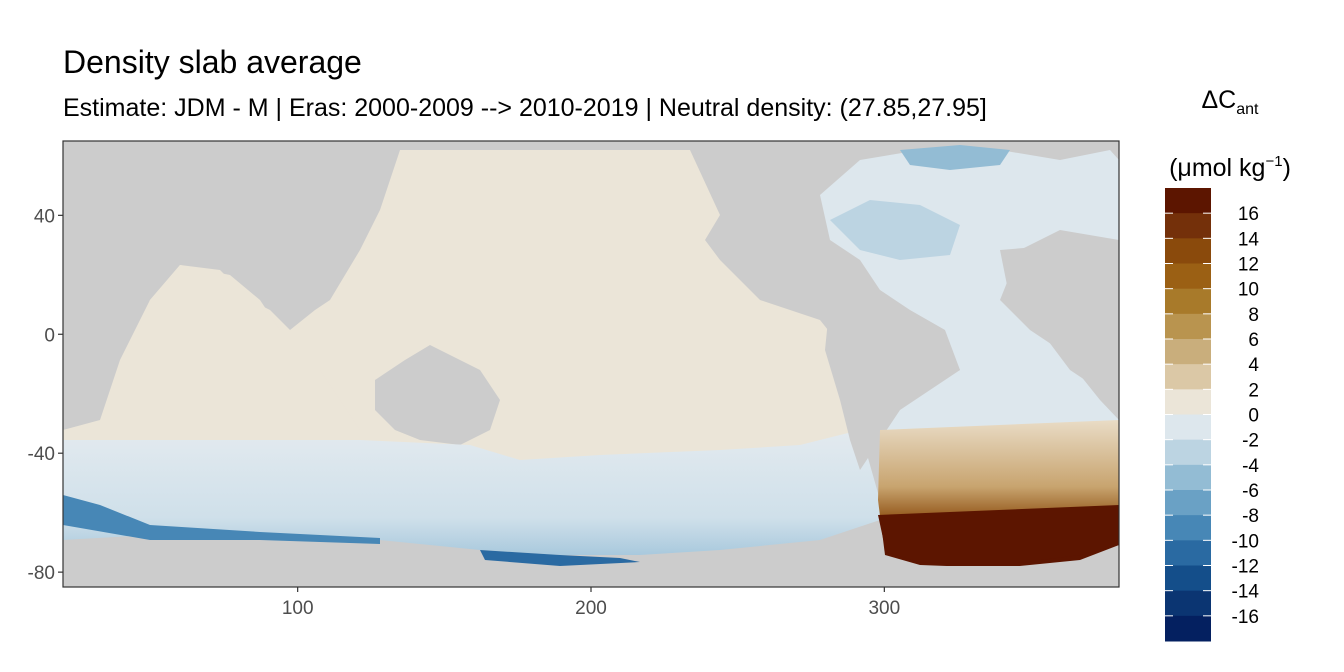 The width and height of the screenshot is (1344, 672). Describe the element at coordinates (895, 230) in the screenshot. I see `north-atlantic-patch` at that location.